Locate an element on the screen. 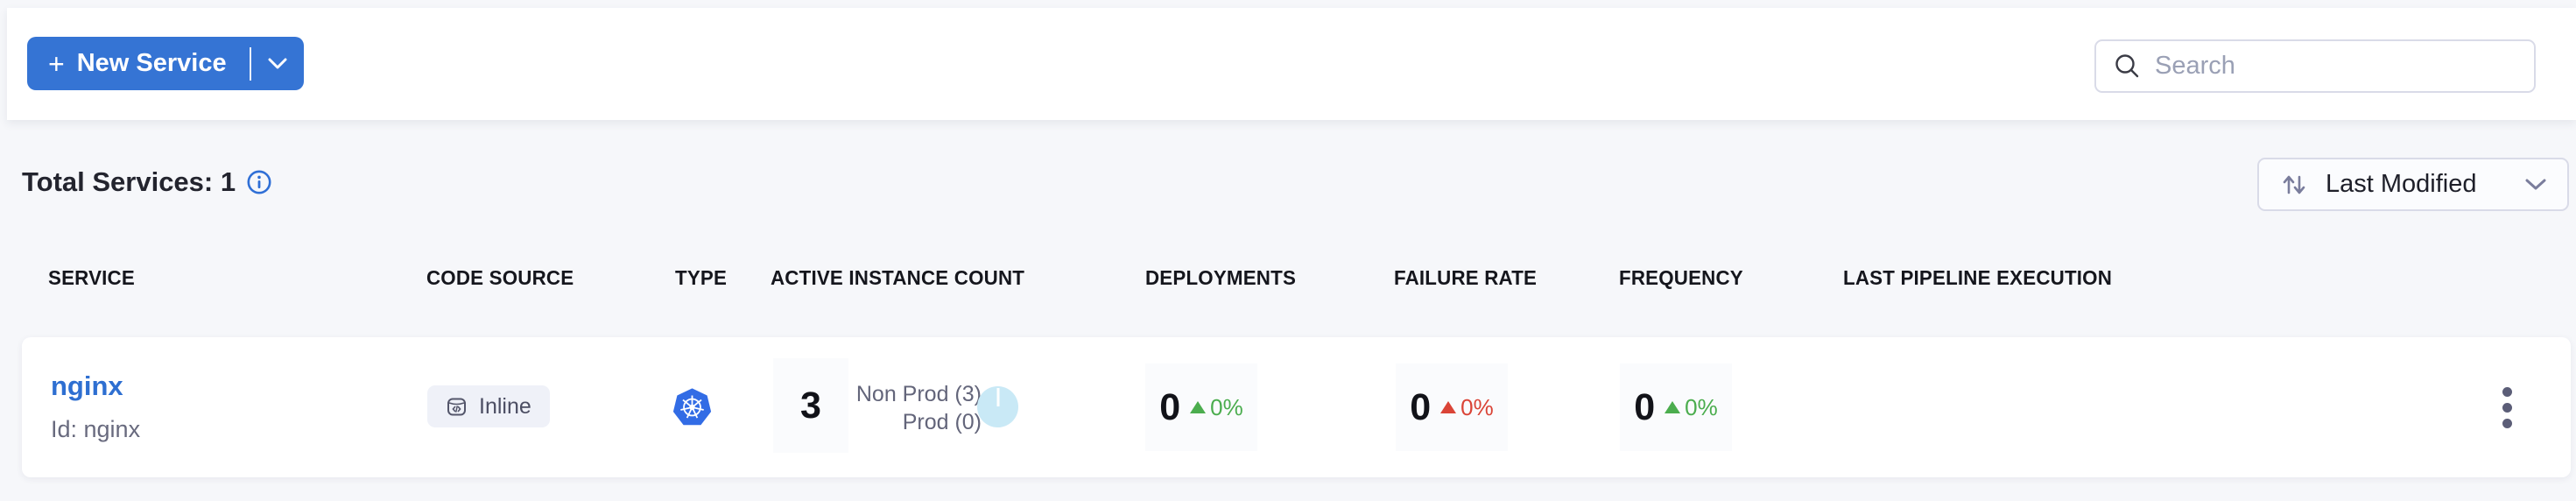  deployments-stat: 0 0% is located at coordinates (1201, 407).